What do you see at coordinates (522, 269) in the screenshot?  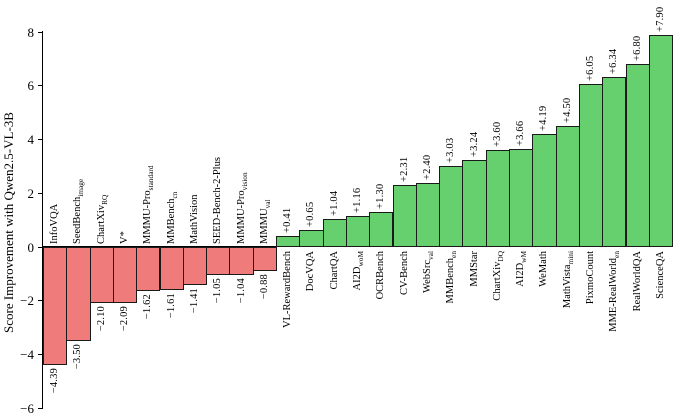 I see `bar-category-label-text: AI2DwM` at bounding box center [522, 269].